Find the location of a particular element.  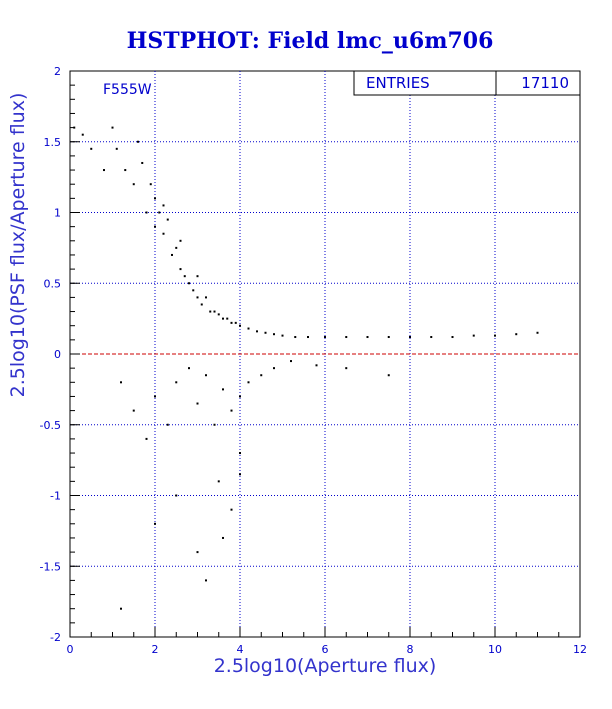

x-tick-label: 0 is located at coordinates (70, 649).